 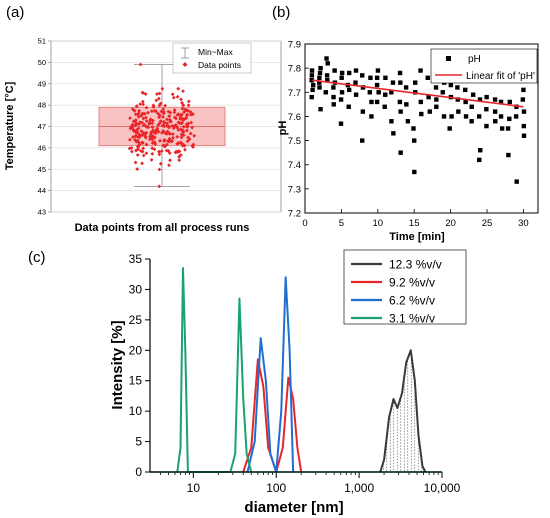 What do you see at coordinates (219, 65) in the screenshot?
I see `legend-datapoint-label: Data points` at bounding box center [219, 65].